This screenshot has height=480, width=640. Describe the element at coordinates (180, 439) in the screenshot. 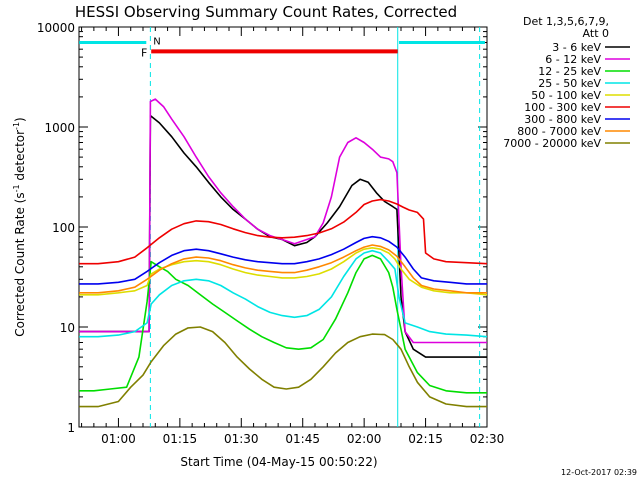

I see `x-tick-label-1: 01:15` at that location.